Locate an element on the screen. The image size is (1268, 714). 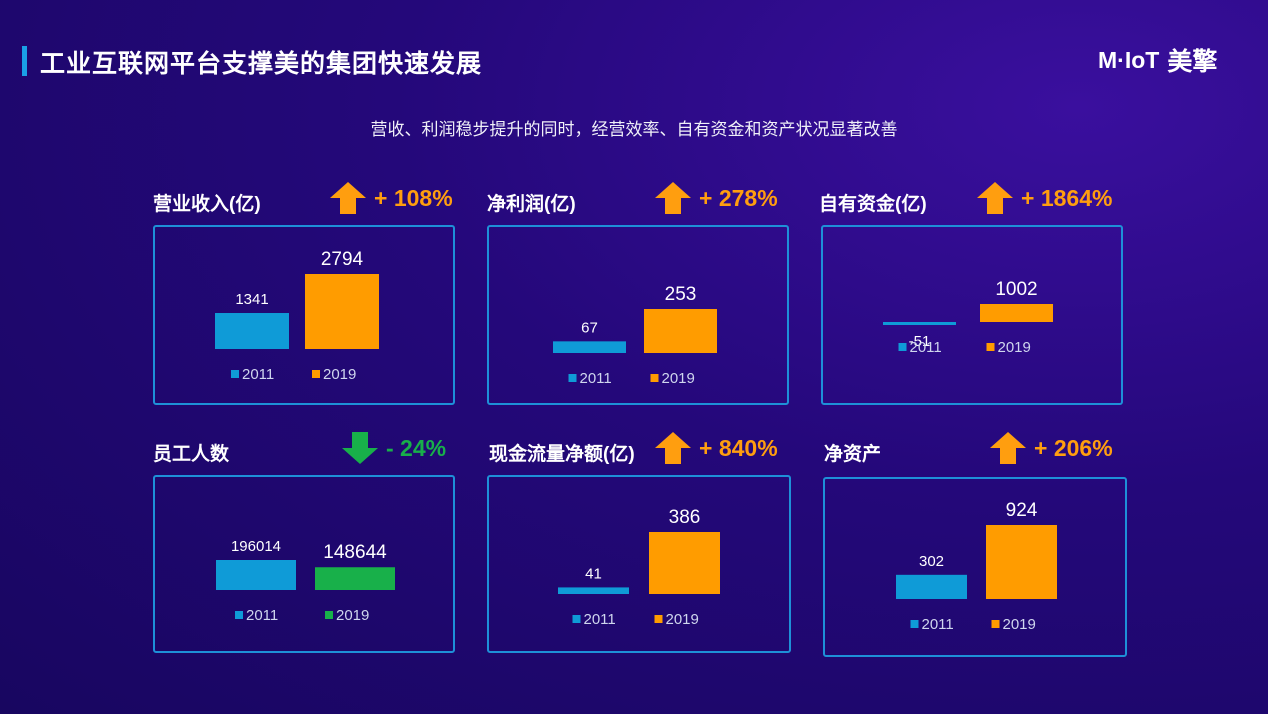
change-value: + 840% is located at coordinates (738, 447).